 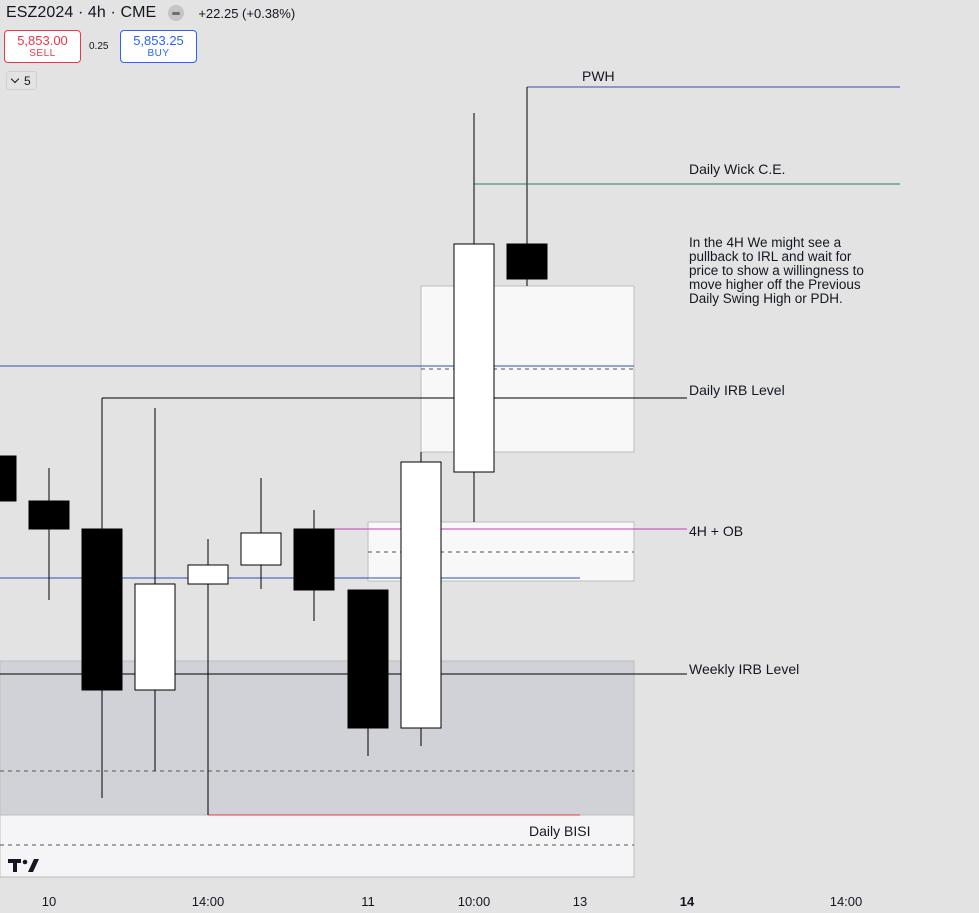 What do you see at coordinates (15, 78) in the screenshot?
I see `chevron-down-icon` at bounding box center [15, 78].